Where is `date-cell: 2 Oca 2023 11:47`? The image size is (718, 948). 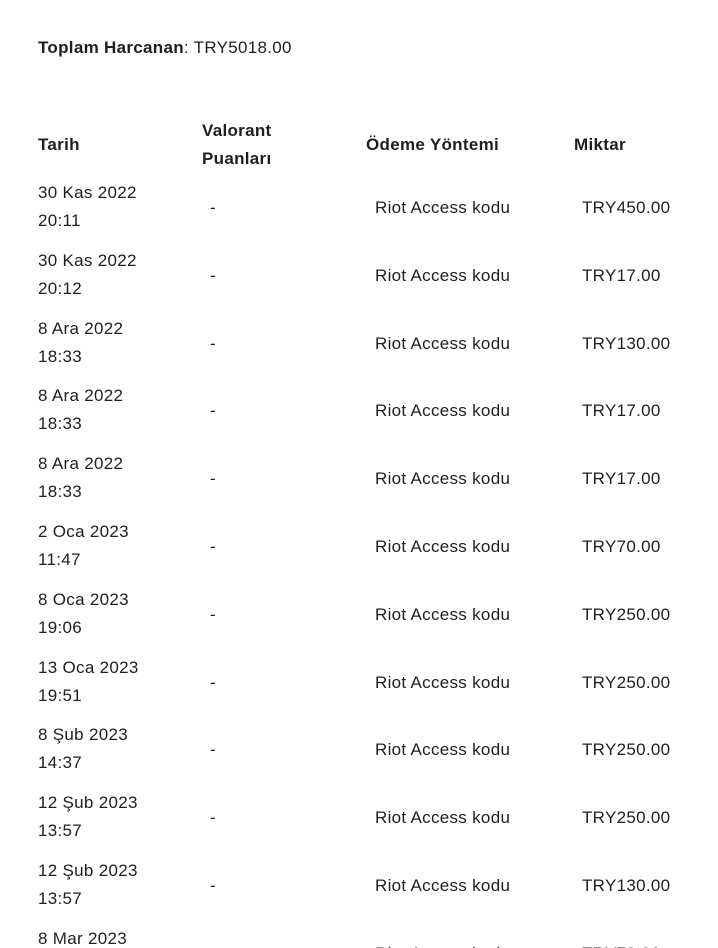 date-cell: 2 Oca 2023 11:47 is located at coordinates (83, 545).